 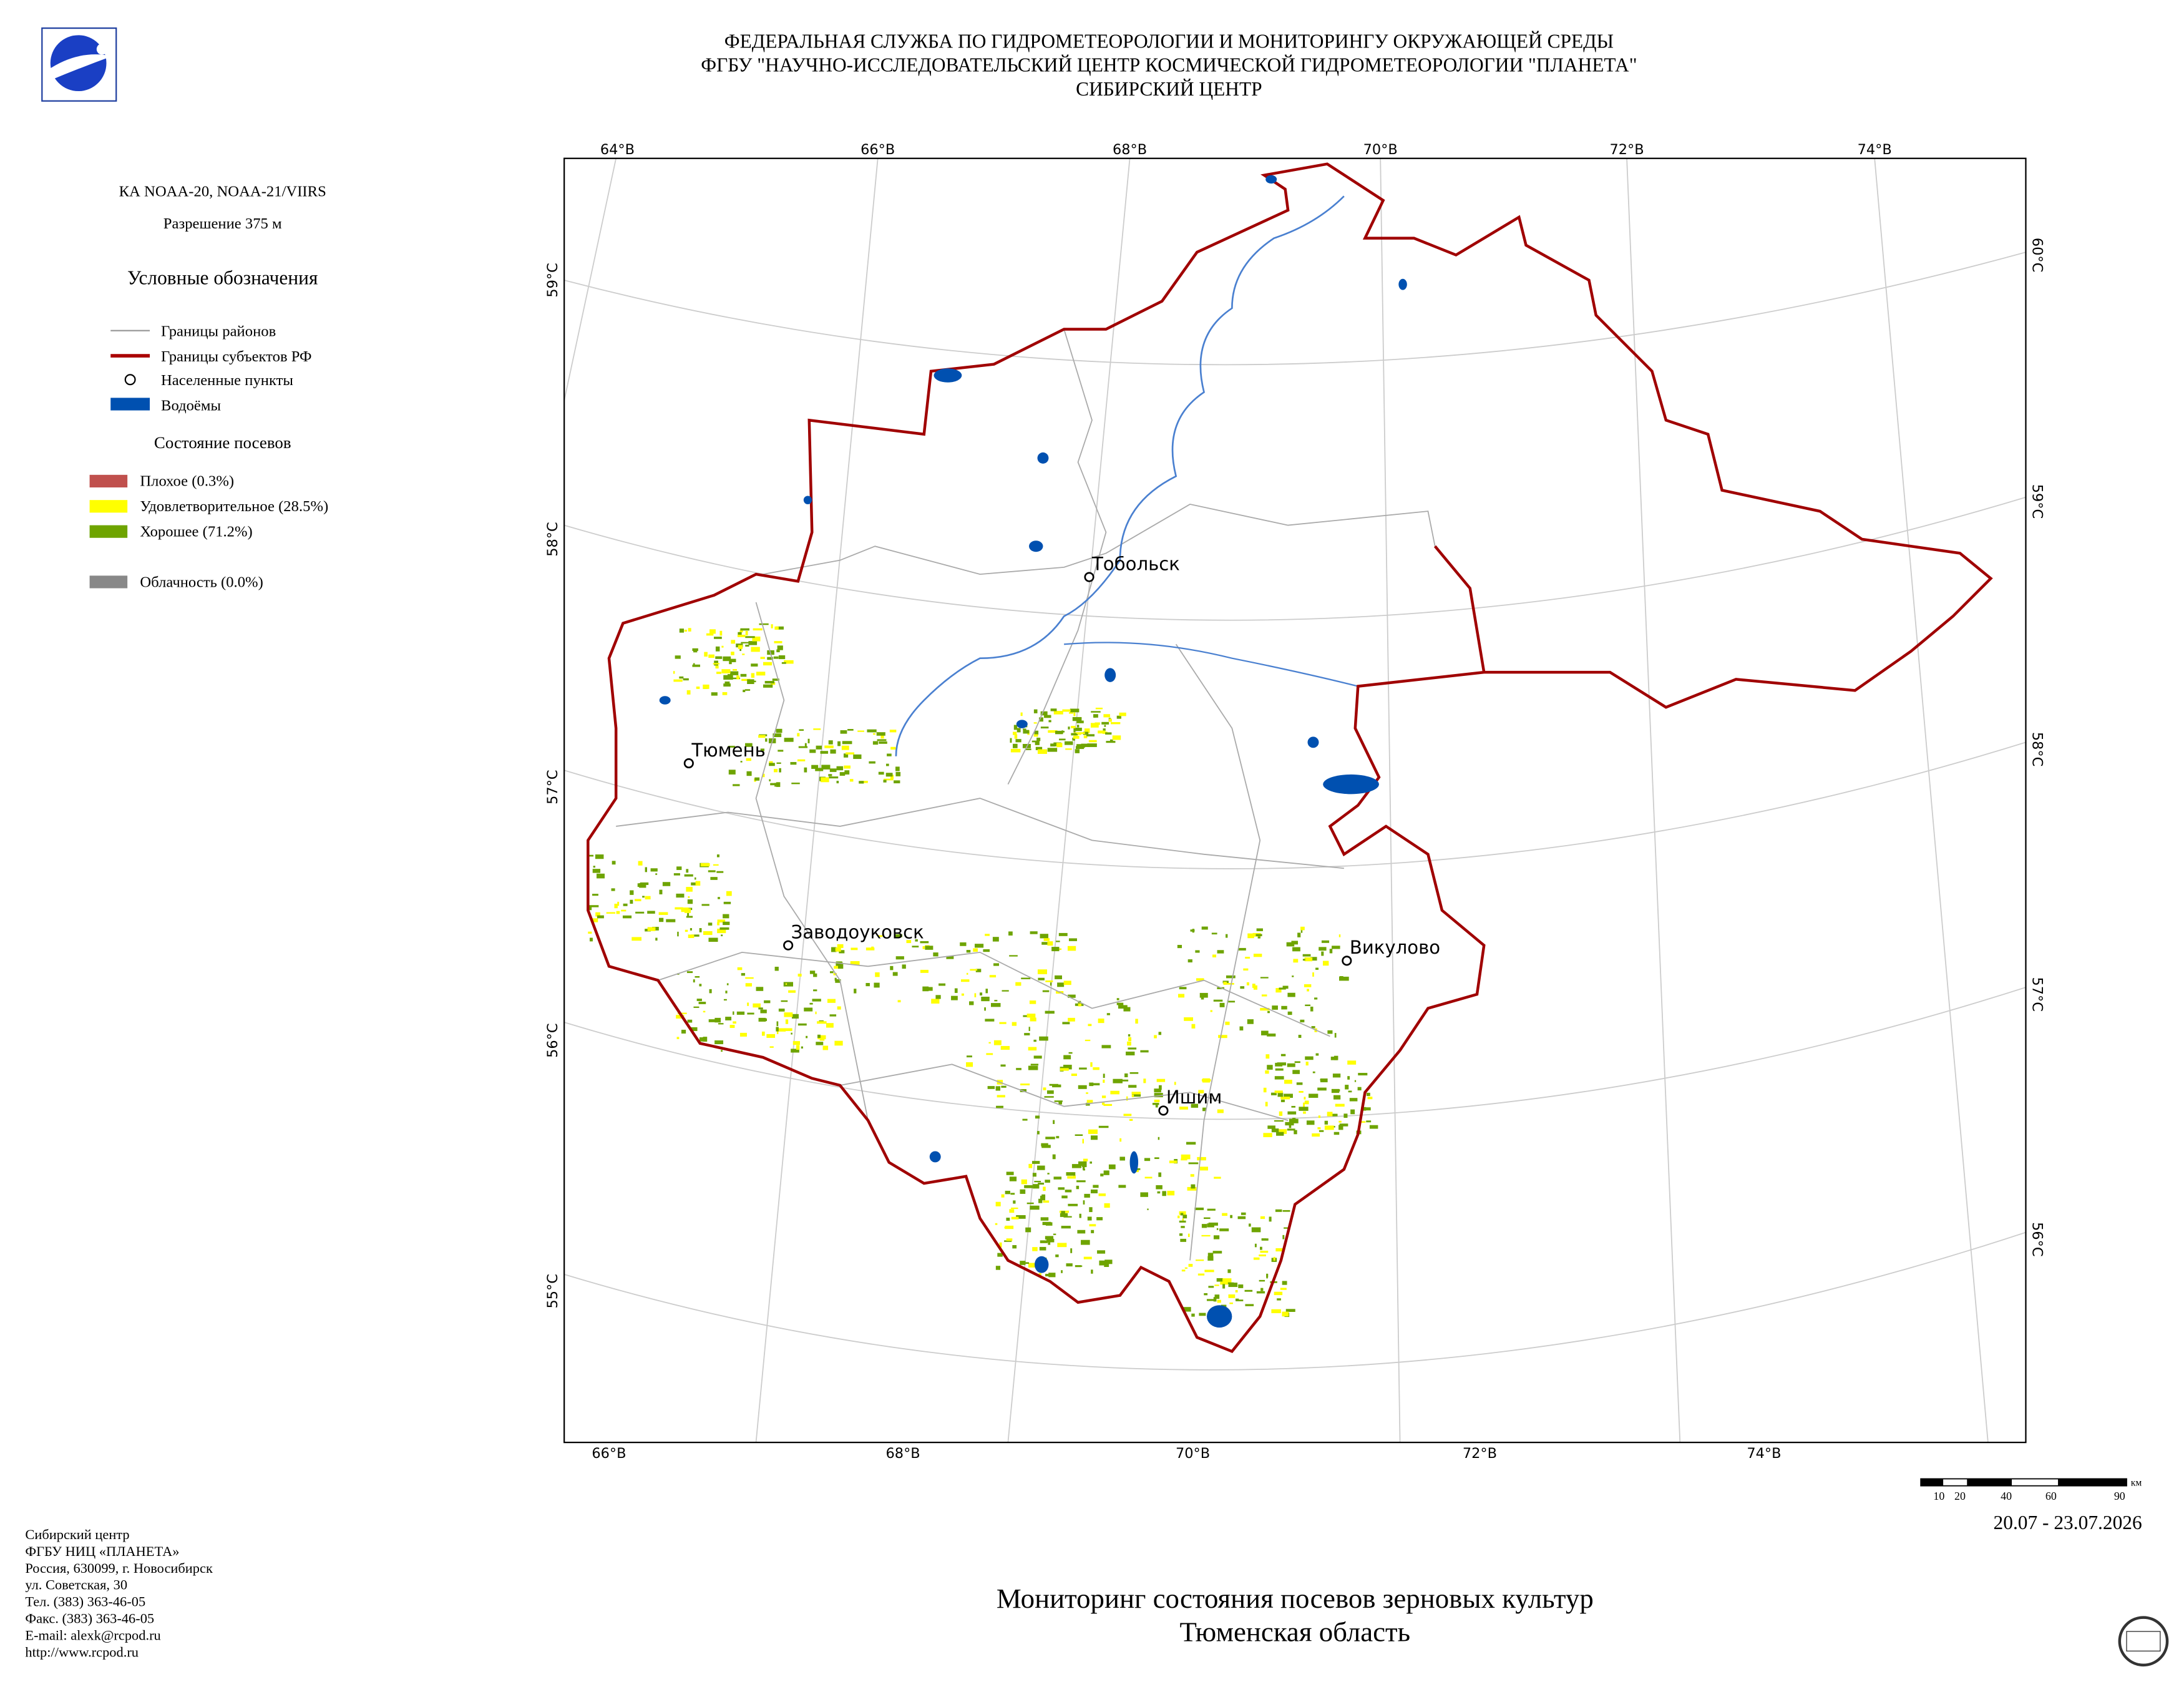 What do you see at coordinates (1627, 150) in the screenshot?
I see `top-label: 72°В` at bounding box center [1627, 150].